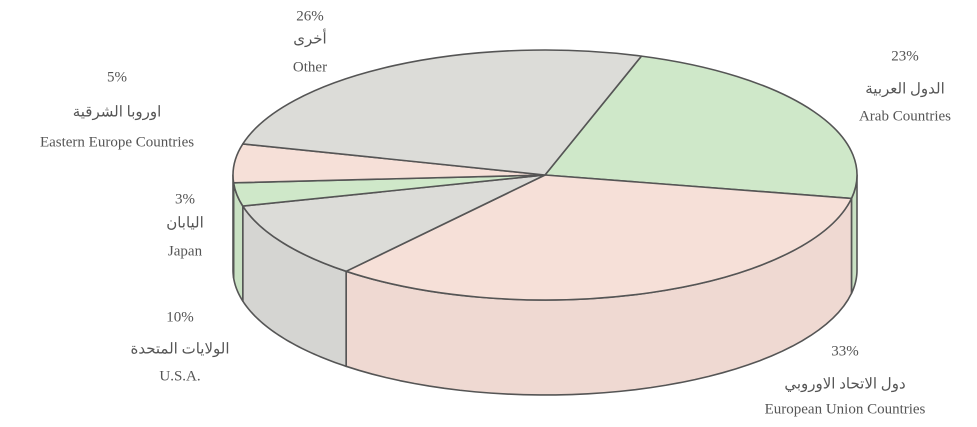  Describe the element at coordinates (179, 376) in the screenshot. I see `category-label: U.S.A.` at that location.